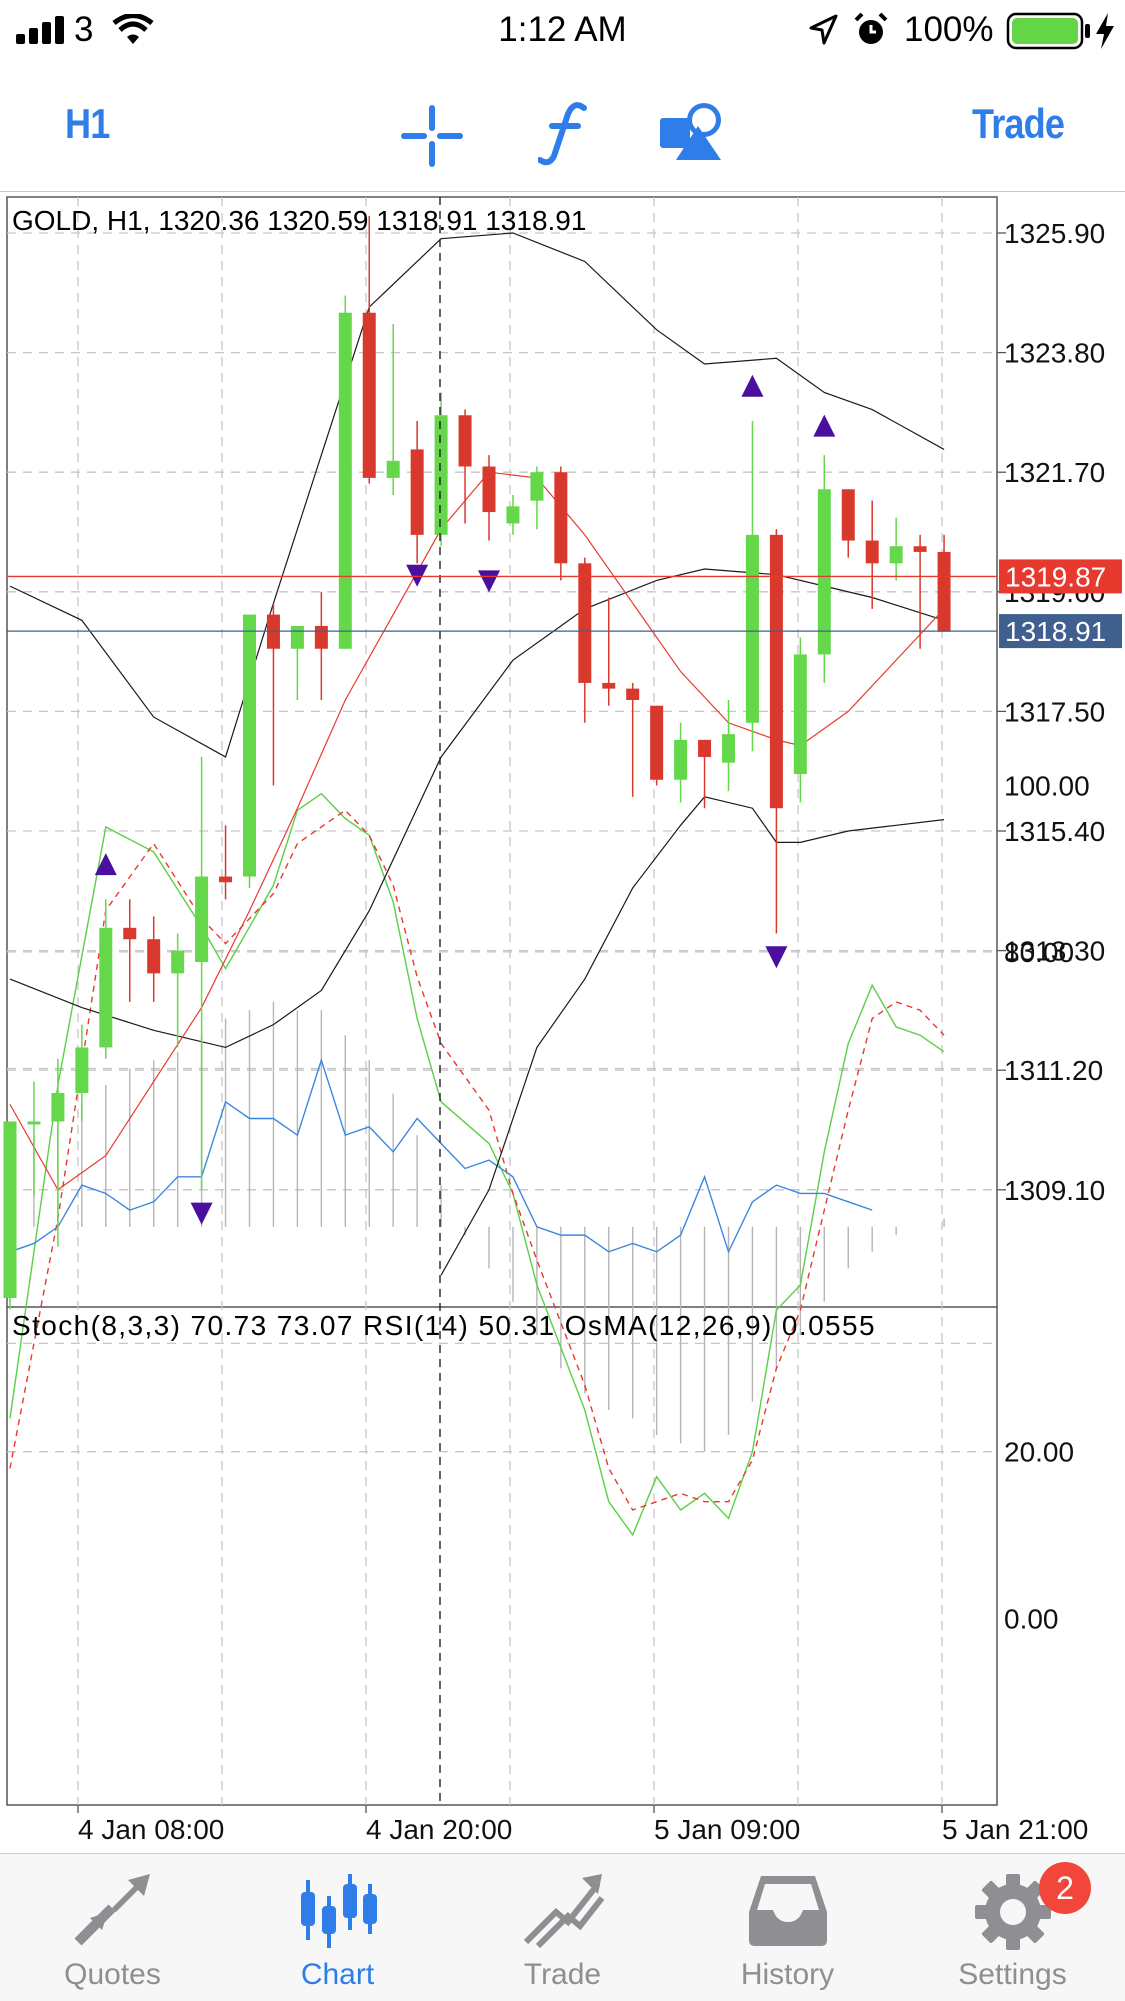  Describe the element at coordinates (1055, 576) in the screenshot. I see `bid-price-label: 1319.87` at that location.